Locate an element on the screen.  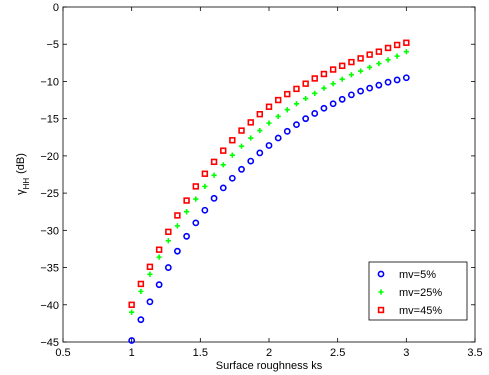
x-tick-label: 1.5 is located at coordinates (200, 353).